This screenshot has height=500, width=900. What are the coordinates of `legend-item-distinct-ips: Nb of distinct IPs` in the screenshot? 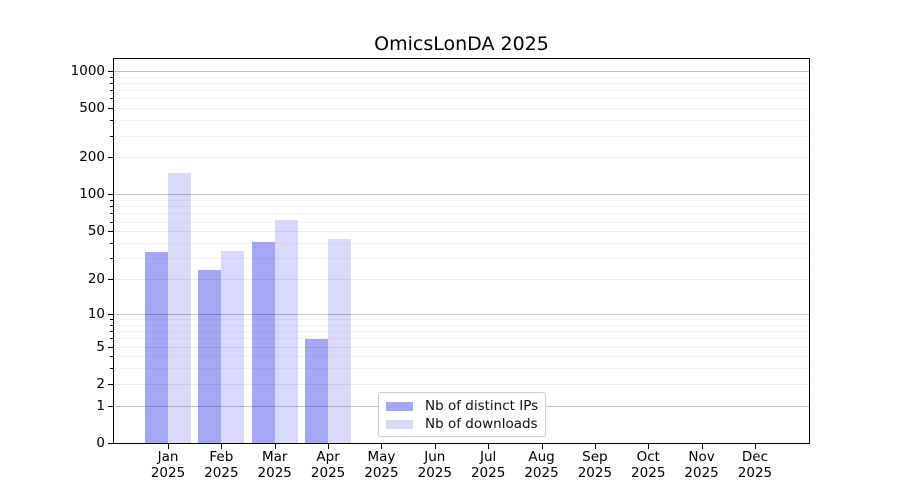 It's located at (465, 406).